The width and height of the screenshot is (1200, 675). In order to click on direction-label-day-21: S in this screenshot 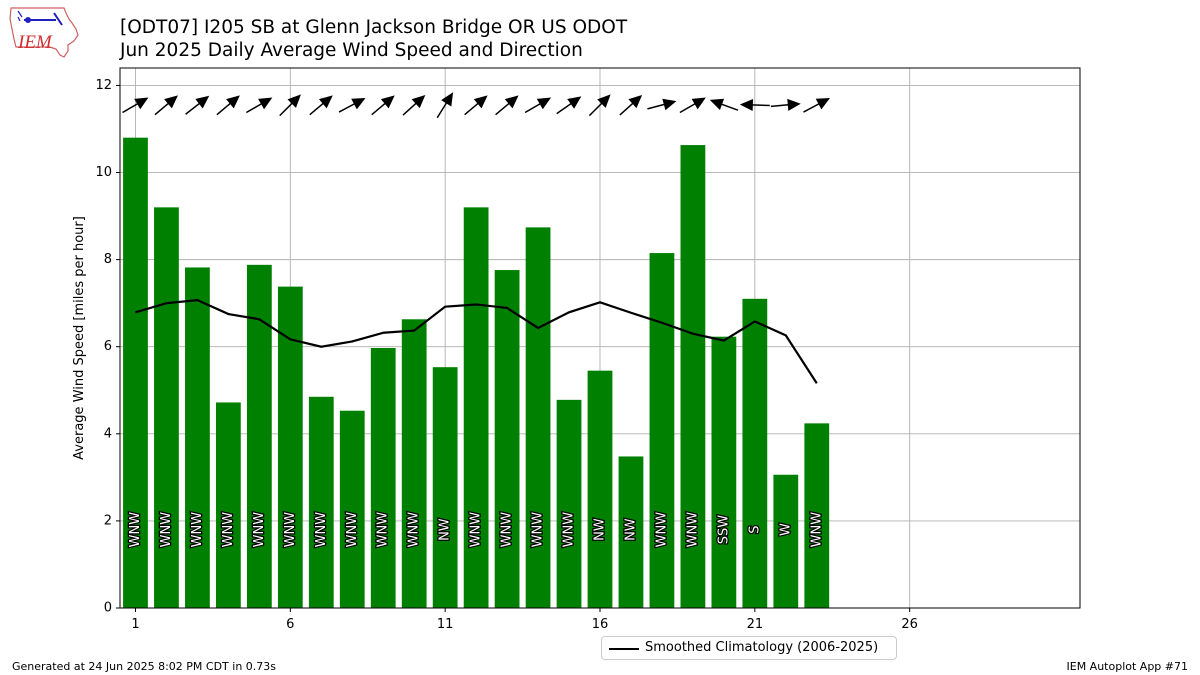, I will do `click(754, 529)`.